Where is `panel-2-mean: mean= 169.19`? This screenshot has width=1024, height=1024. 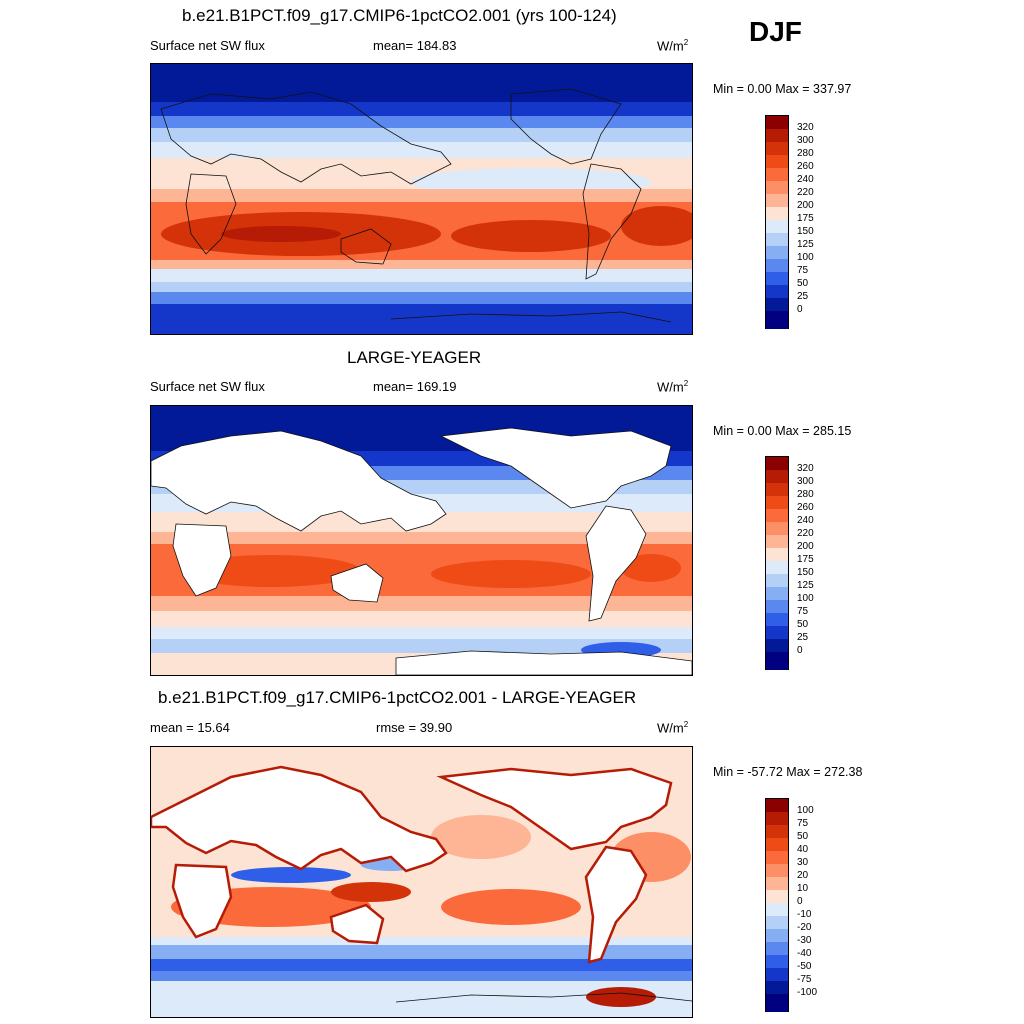
panel-2-mean: mean= 169.19 is located at coordinates (415, 386).